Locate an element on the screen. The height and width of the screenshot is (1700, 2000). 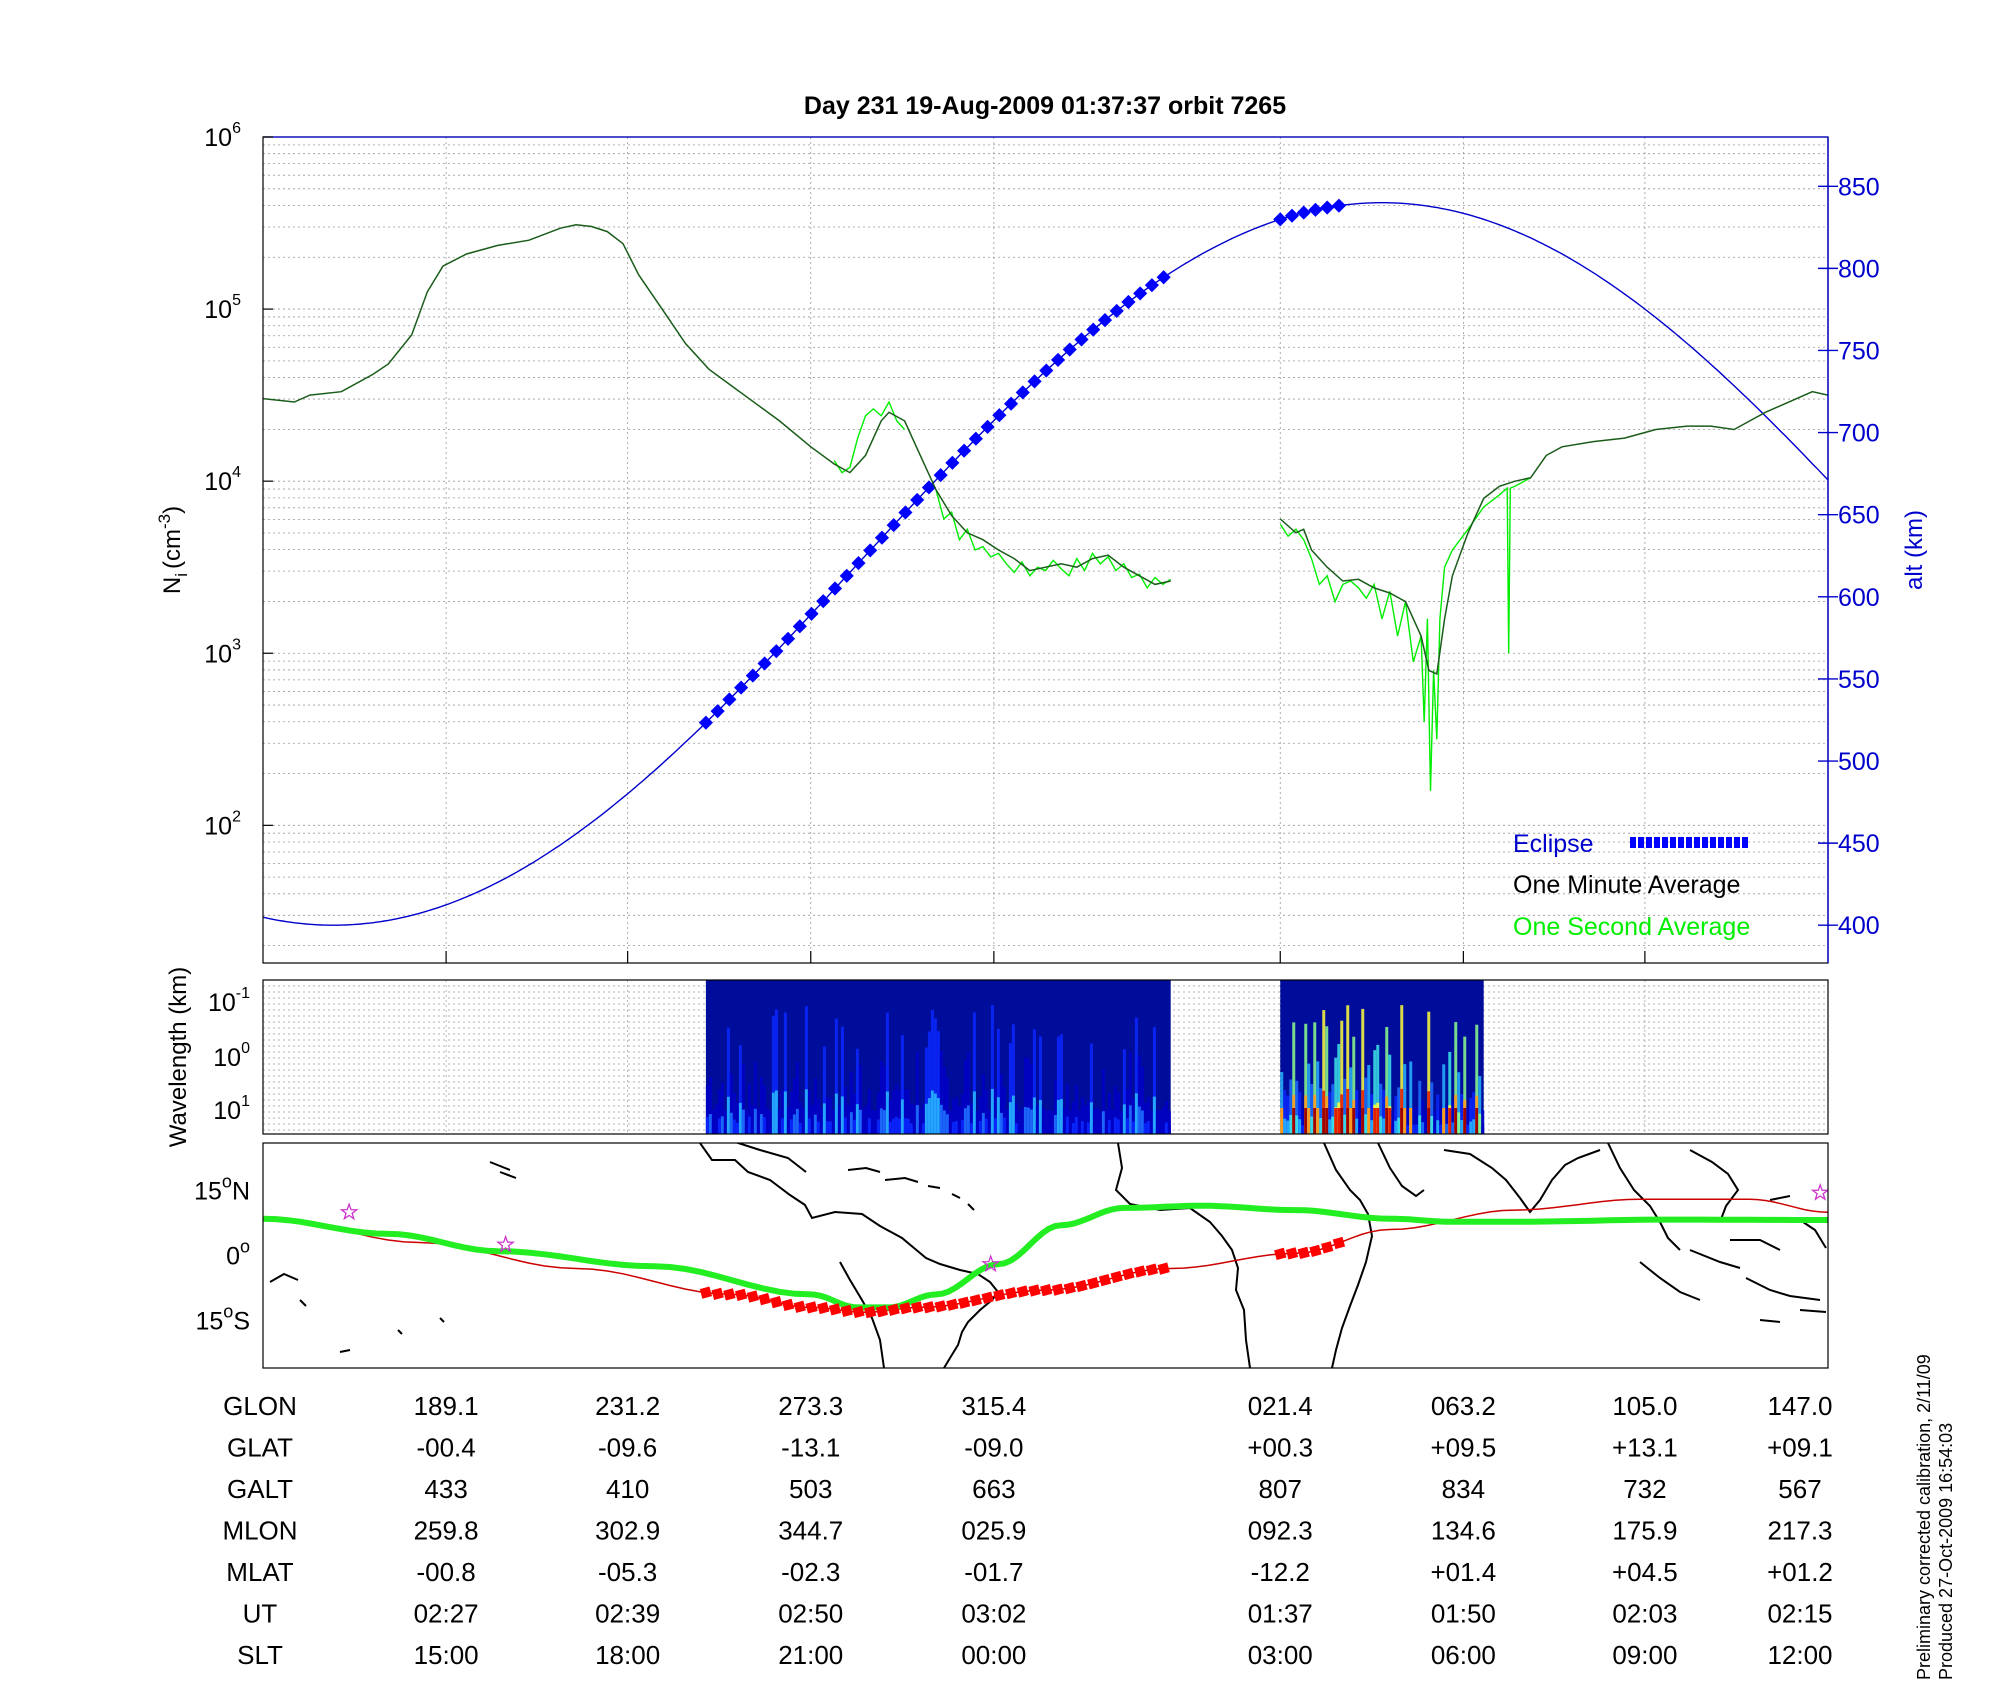
tick-exp: 5 is located at coordinates (236, 300).